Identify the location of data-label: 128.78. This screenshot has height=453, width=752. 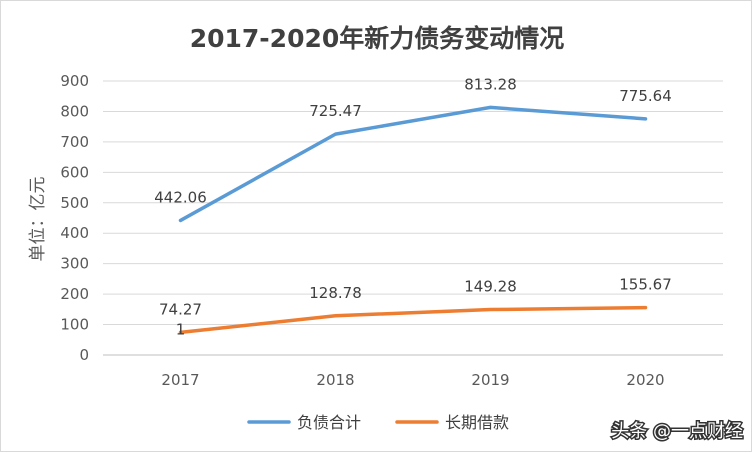
(335, 293).